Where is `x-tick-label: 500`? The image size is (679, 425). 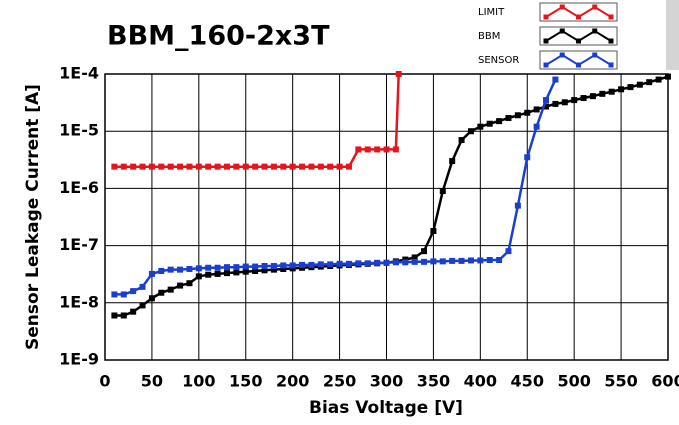
x-tick-label: 500 is located at coordinates (573, 381).